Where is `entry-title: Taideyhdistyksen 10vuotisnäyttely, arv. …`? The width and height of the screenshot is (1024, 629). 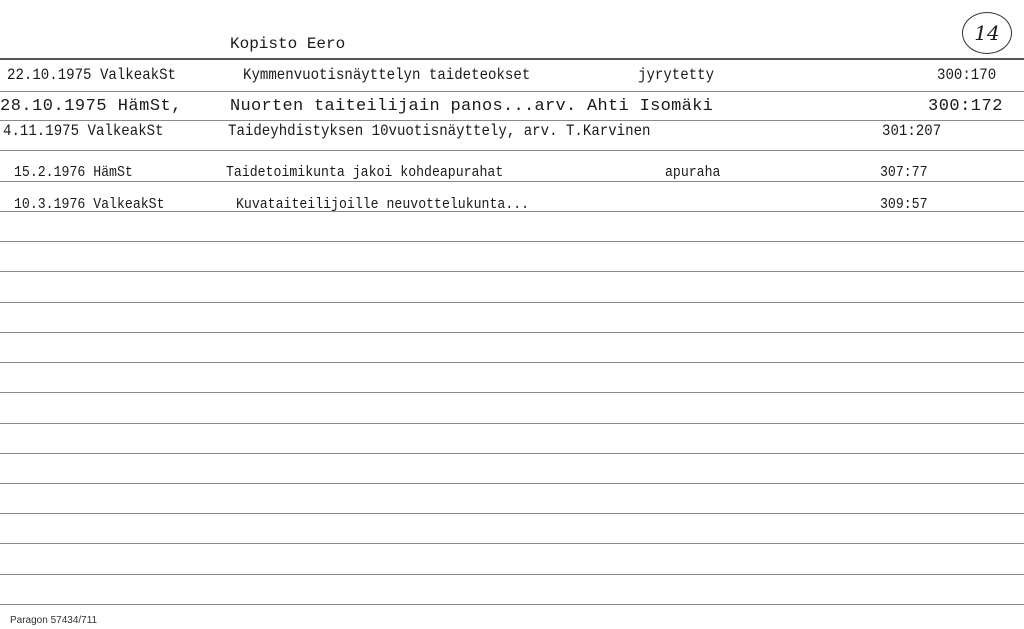
entry-title: Taideyhdistyksen 10vuotisnäyttely, arv. … is located at coordinates (439, 131).